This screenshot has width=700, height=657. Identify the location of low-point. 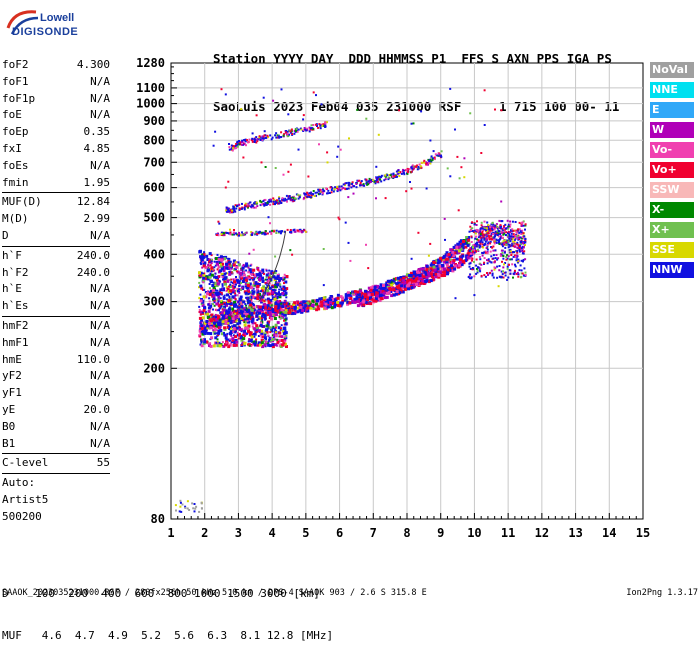
(201, 502).